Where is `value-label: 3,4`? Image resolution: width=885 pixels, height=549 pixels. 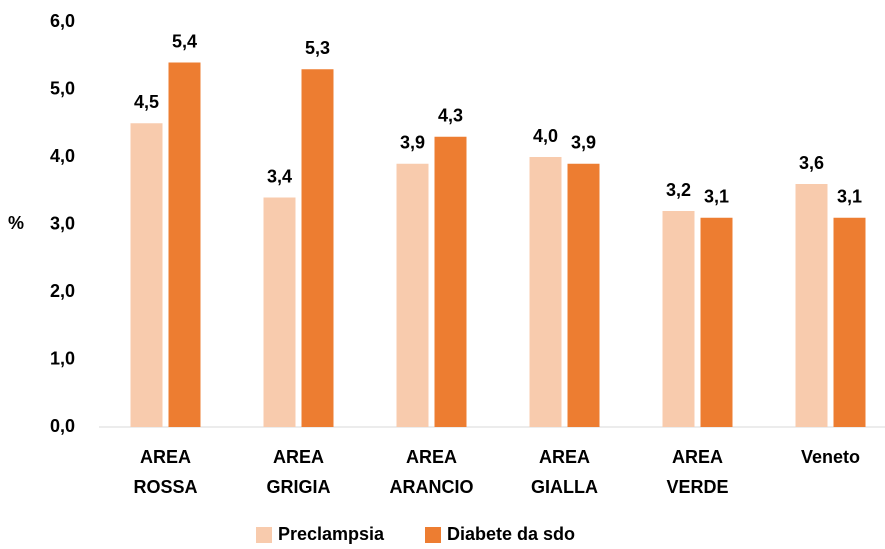 value-label: 3,4 is located at coordinates (279, 176).